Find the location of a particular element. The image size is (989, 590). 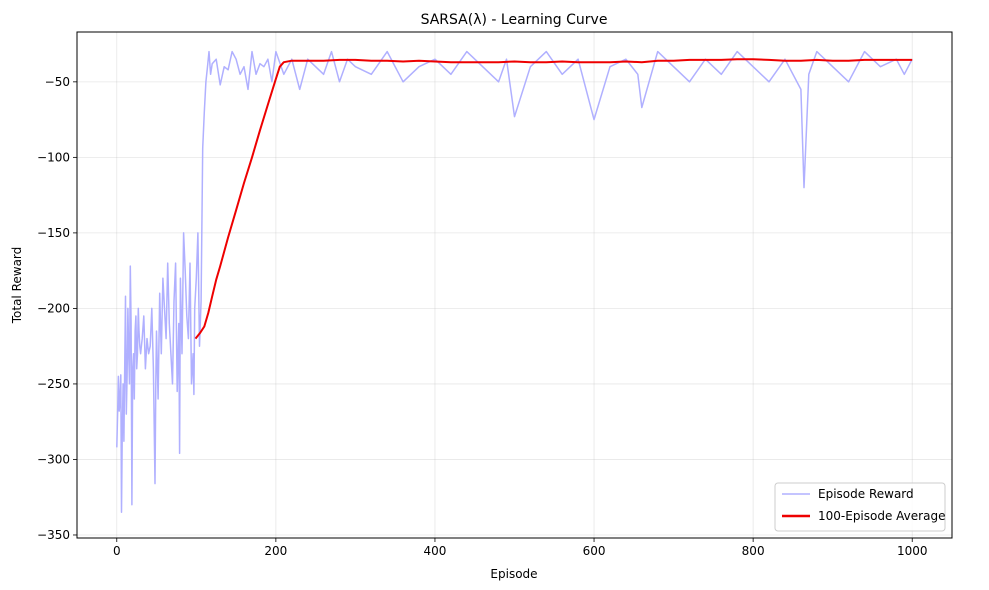

y-tick-label: −200 is located at coordinates (53, 308).